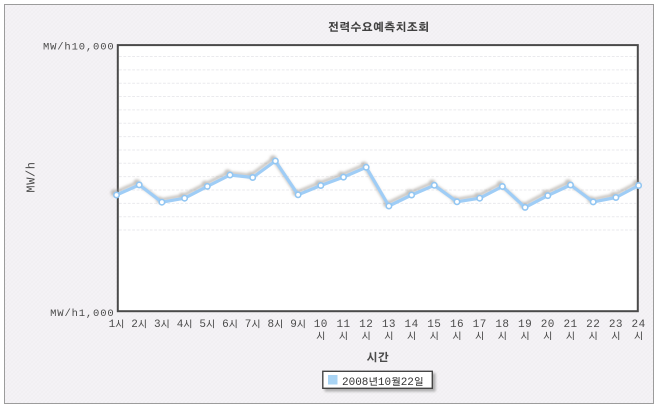 The height and width of the screenshot is (409, 662). Describe the element at coordinates (202, 325) in the screenshot. I see `svg-text: 5` at that location.